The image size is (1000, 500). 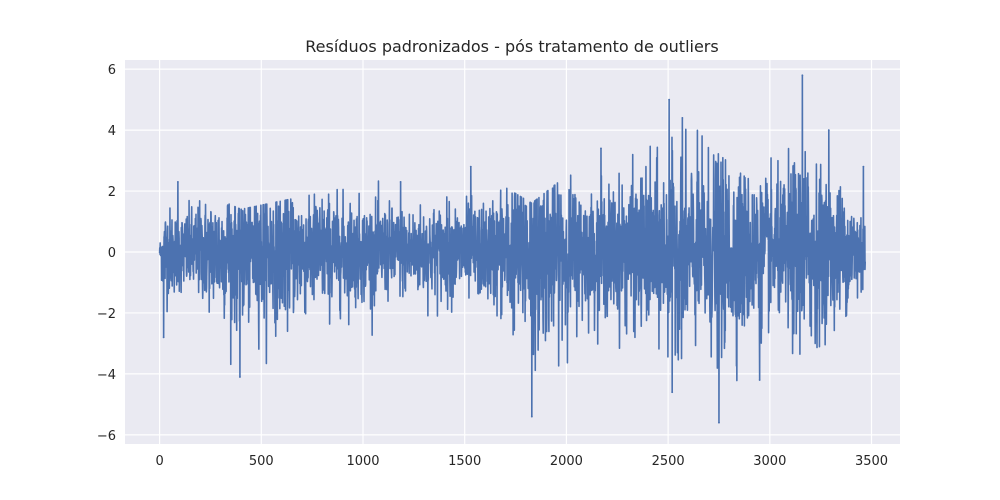 I want to click on x-tick-label: 2500, so click(x=668, y=461).